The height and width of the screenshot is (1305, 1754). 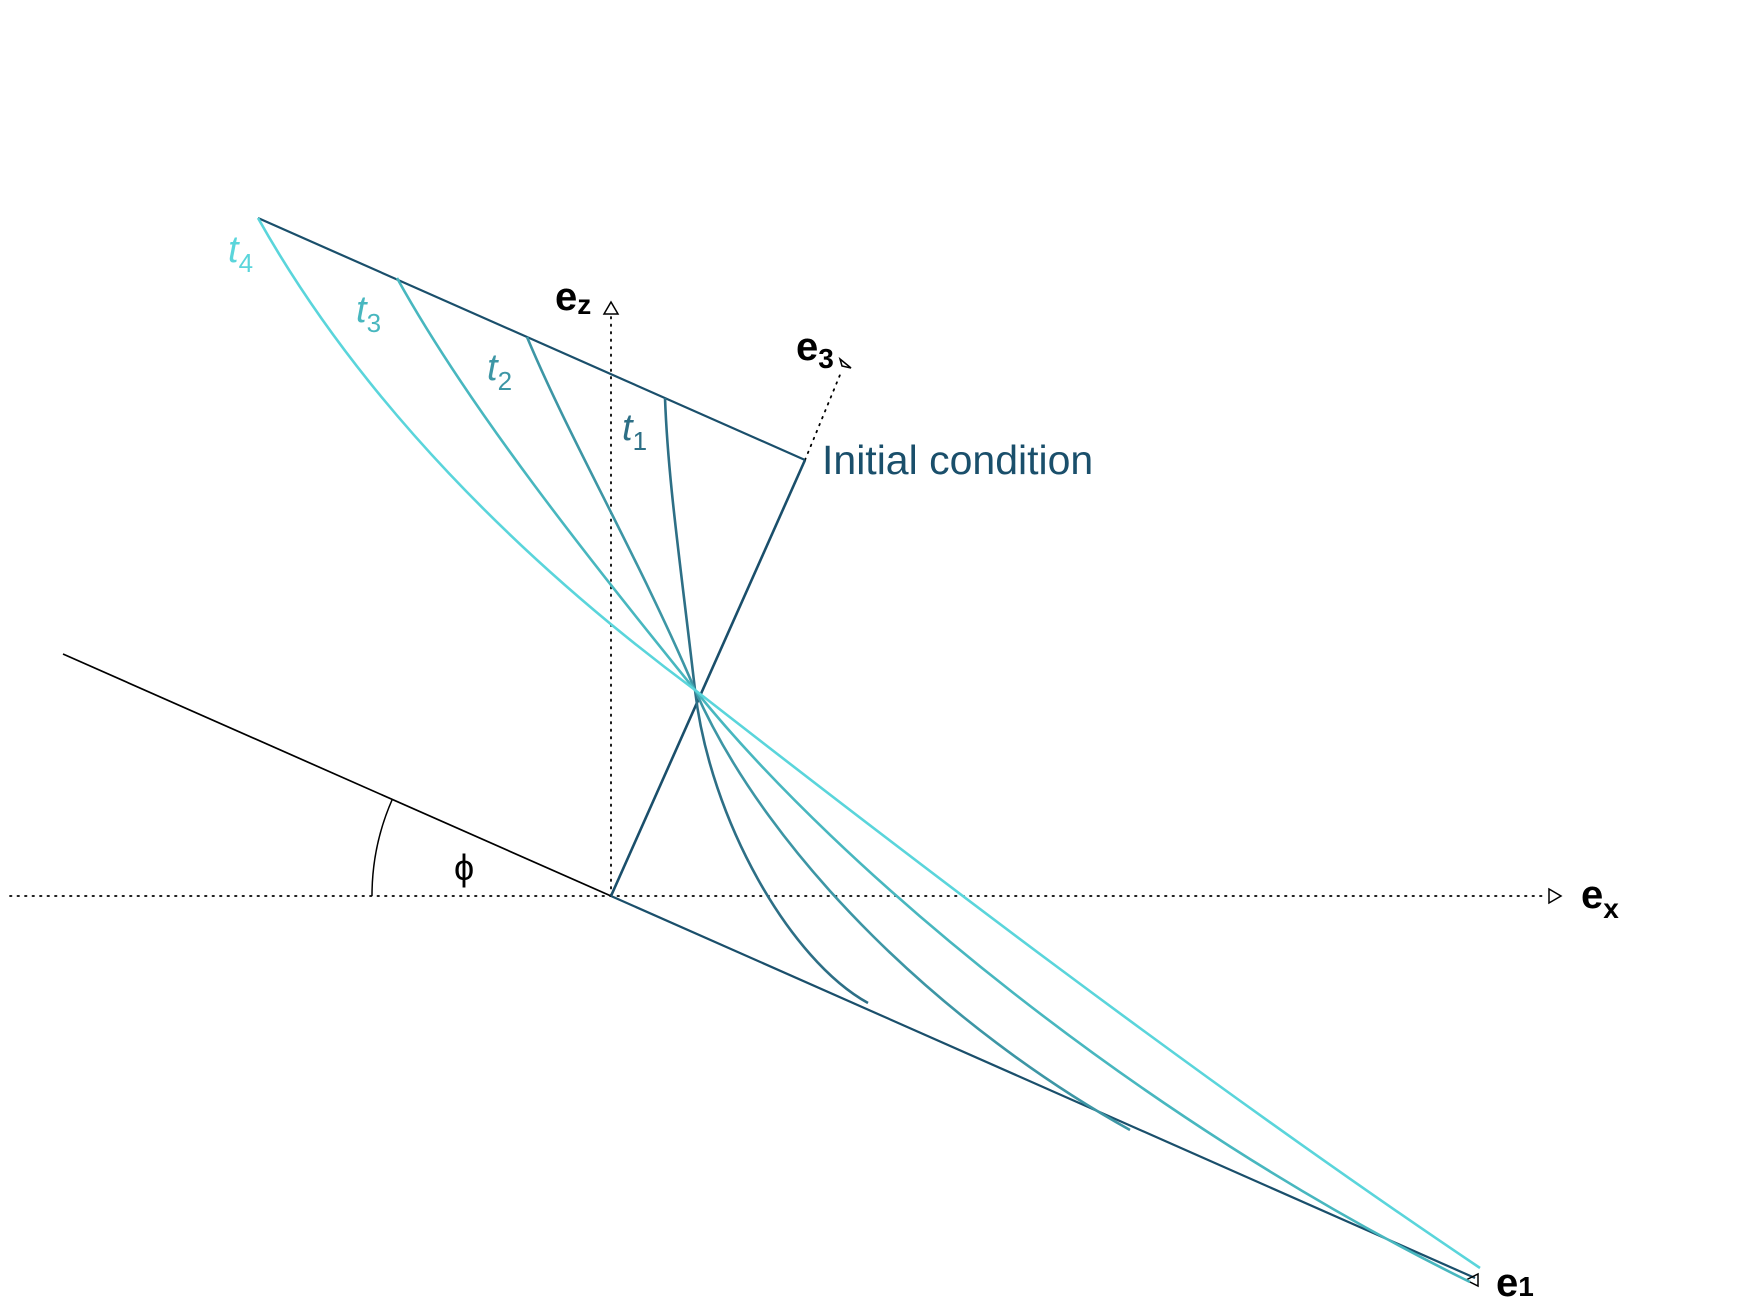 I want to click on t1-label: t1, so click(x=634, y=431).